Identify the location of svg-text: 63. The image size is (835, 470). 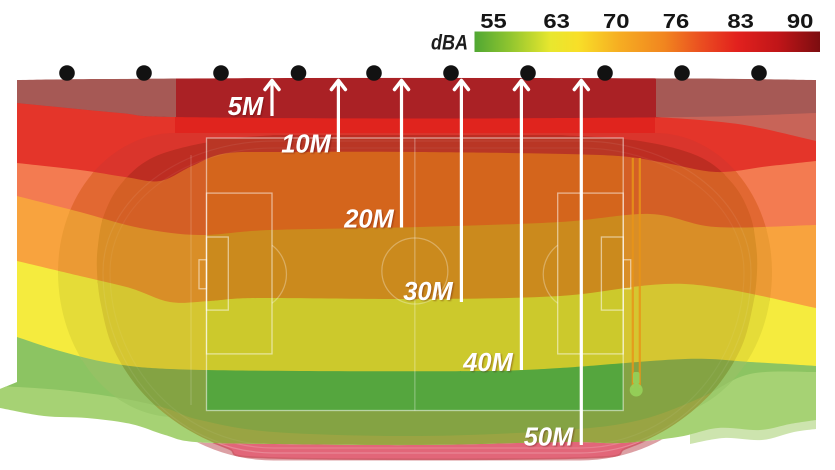
(556, 21).